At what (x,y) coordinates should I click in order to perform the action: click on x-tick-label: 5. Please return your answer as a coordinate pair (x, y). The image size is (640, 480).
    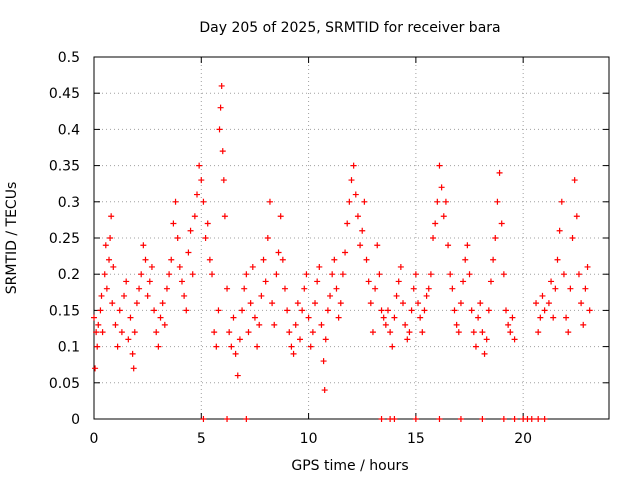
    Looking at the image, I should click on (201, 439).